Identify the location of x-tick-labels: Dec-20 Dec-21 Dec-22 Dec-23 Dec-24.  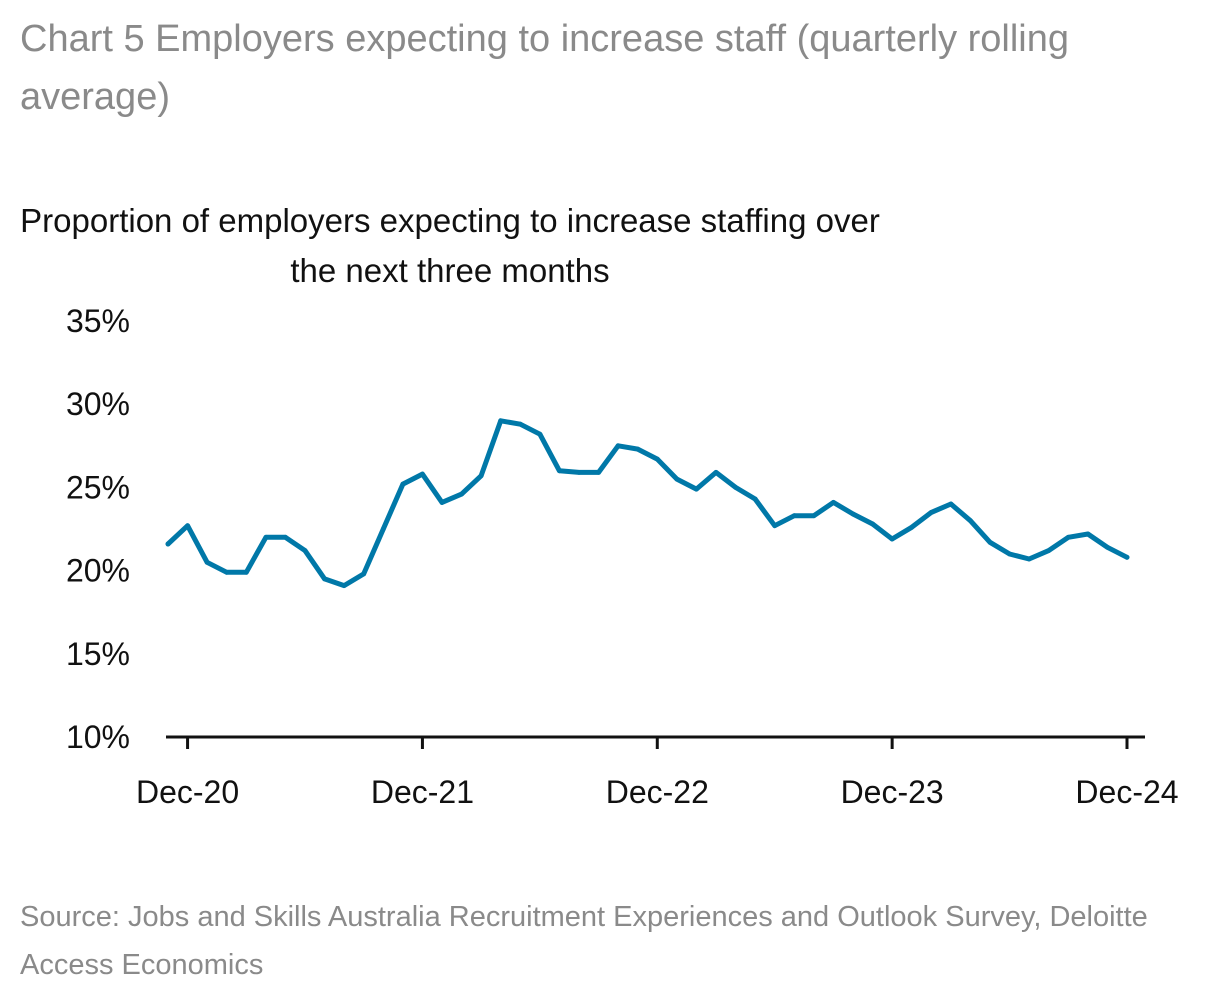
(657, 792).